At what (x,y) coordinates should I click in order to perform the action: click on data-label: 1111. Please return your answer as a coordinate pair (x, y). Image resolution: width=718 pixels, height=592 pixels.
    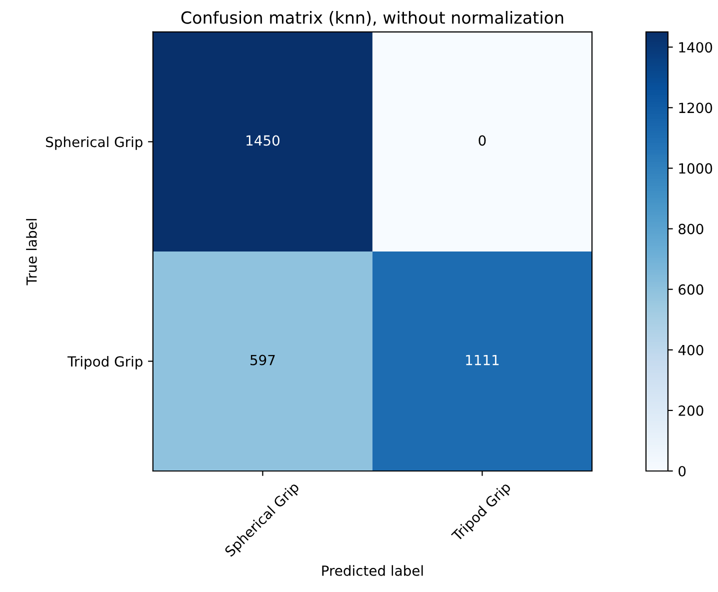
    Looking at the image, I should click on (482, 360).